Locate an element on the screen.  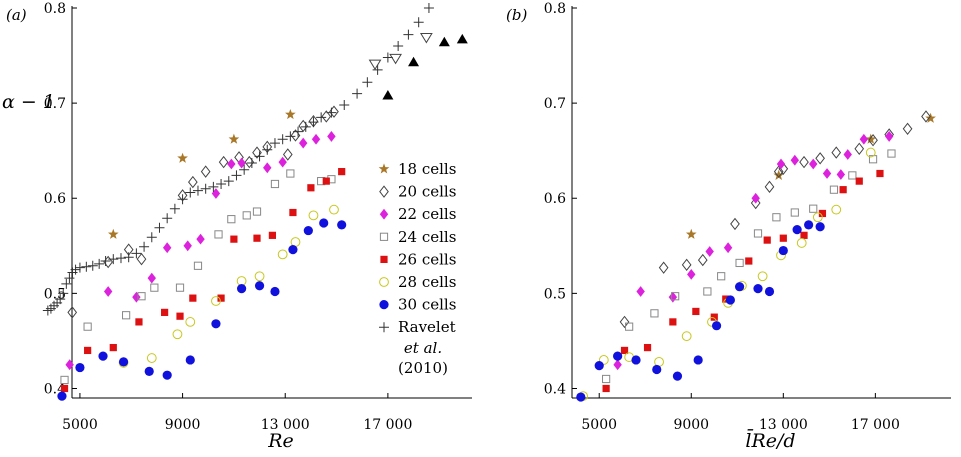
legend-label: 24 cells is located at coordinates (427, 237).